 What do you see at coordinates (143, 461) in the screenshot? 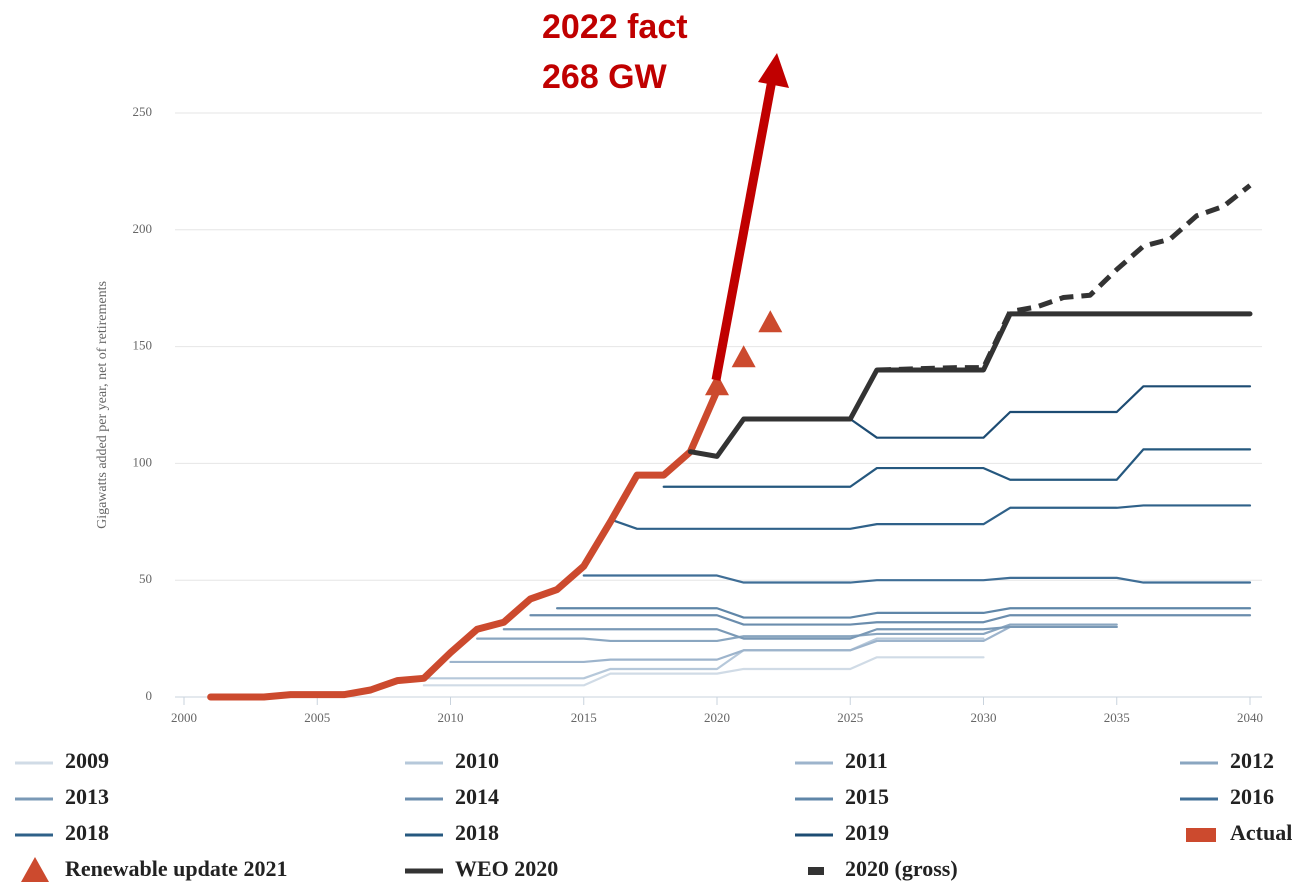
I see `y-tick-label: 100` at bounding box center [143, 461].